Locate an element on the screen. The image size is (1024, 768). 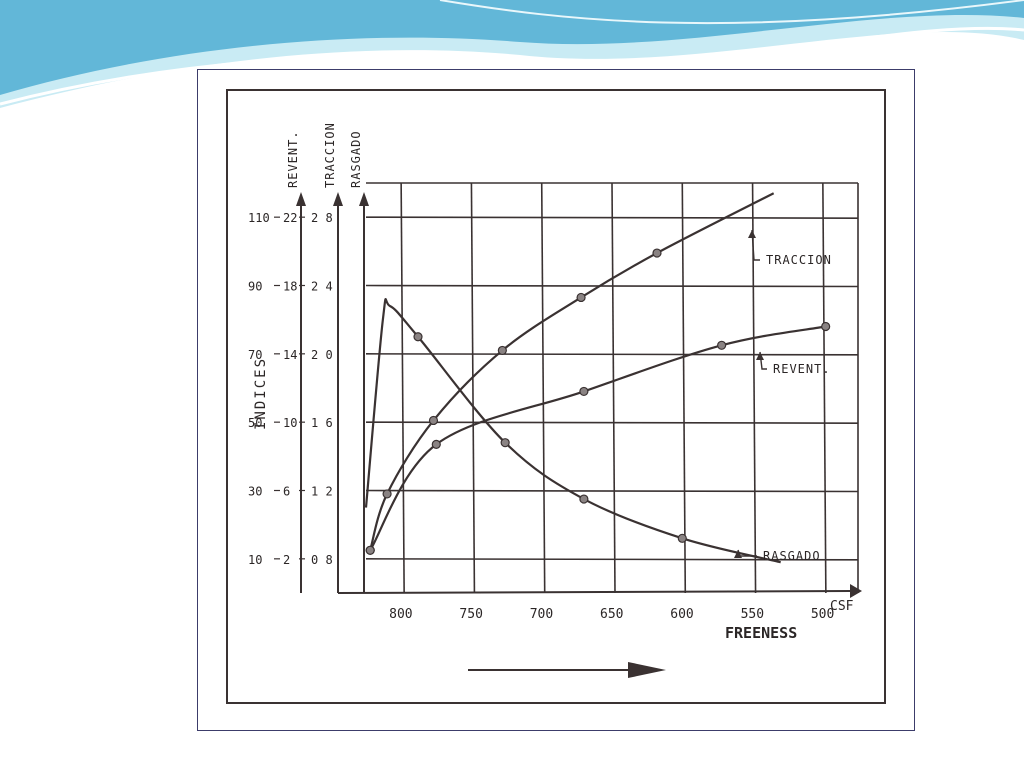
x-tick-label-800: 800 is located at coordinates (400, 614).